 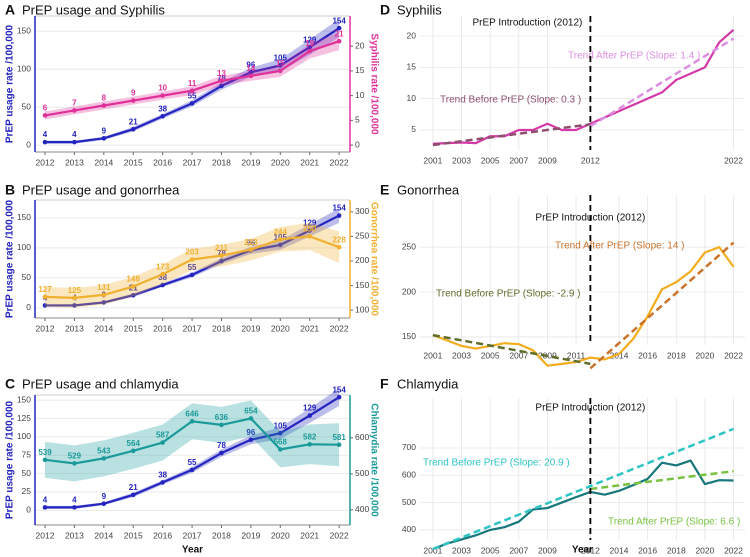 What do you see at coordinates (192, 413) in the screenshot?
I see `data-label: 646` at bounding box center [192, 413].